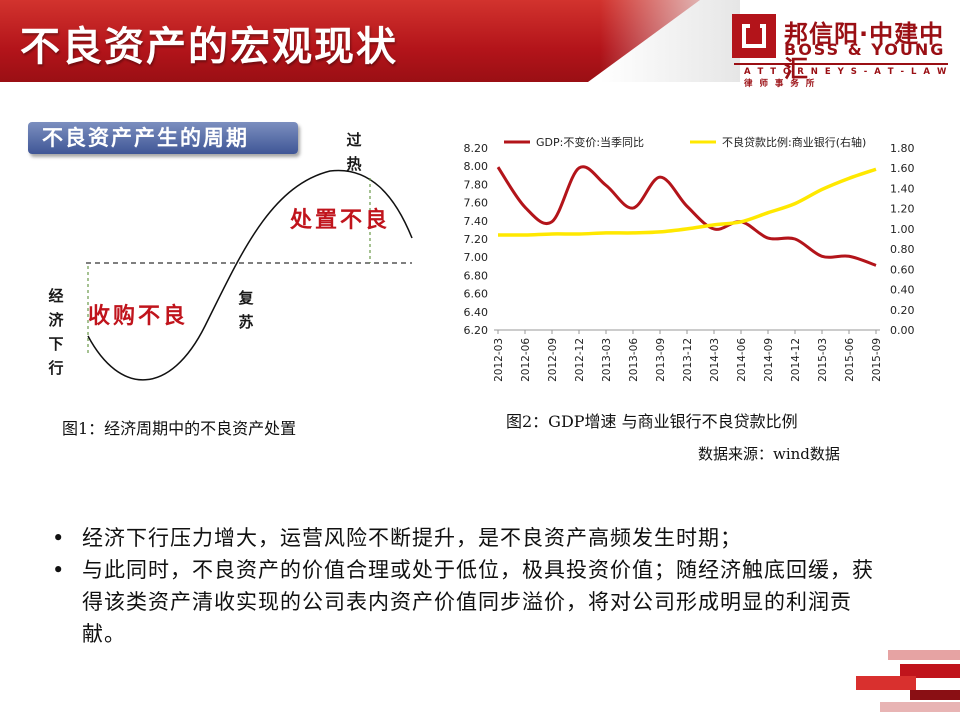 This screenshot has width=960, height=720. I want to click on cycle-section-label: 不良资产产生的周期, so click(163, 138).